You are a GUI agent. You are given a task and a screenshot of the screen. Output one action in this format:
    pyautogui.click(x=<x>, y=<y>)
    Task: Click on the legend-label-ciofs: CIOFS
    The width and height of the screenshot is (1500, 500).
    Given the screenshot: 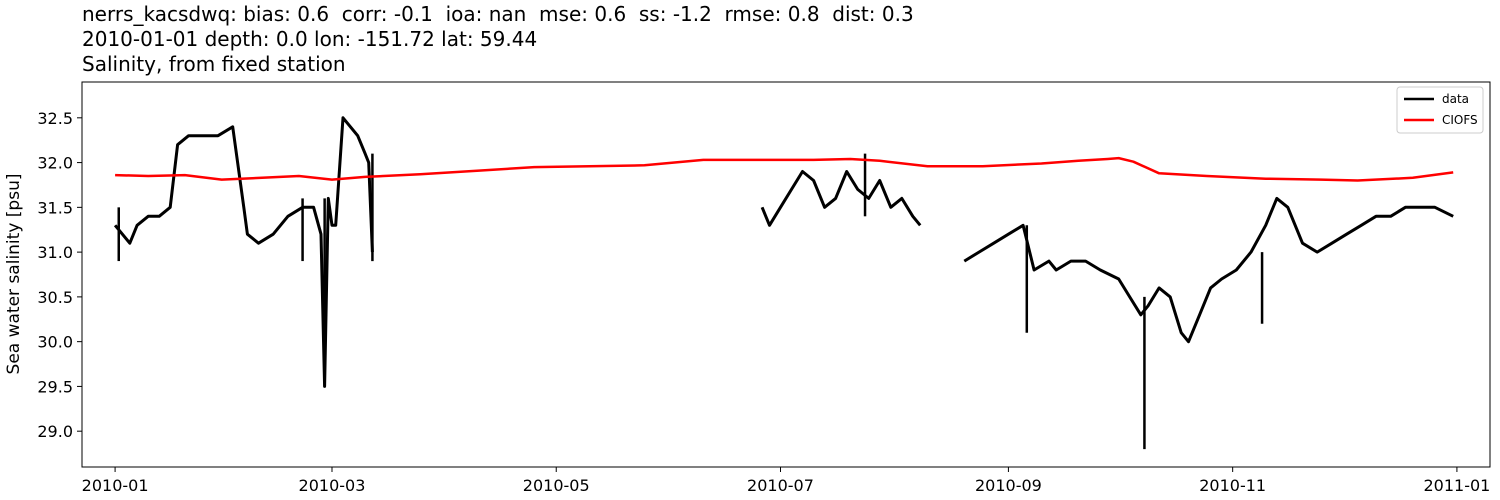 What is the action you would take?
    pyautogui.click(x=1460, y=120)
    